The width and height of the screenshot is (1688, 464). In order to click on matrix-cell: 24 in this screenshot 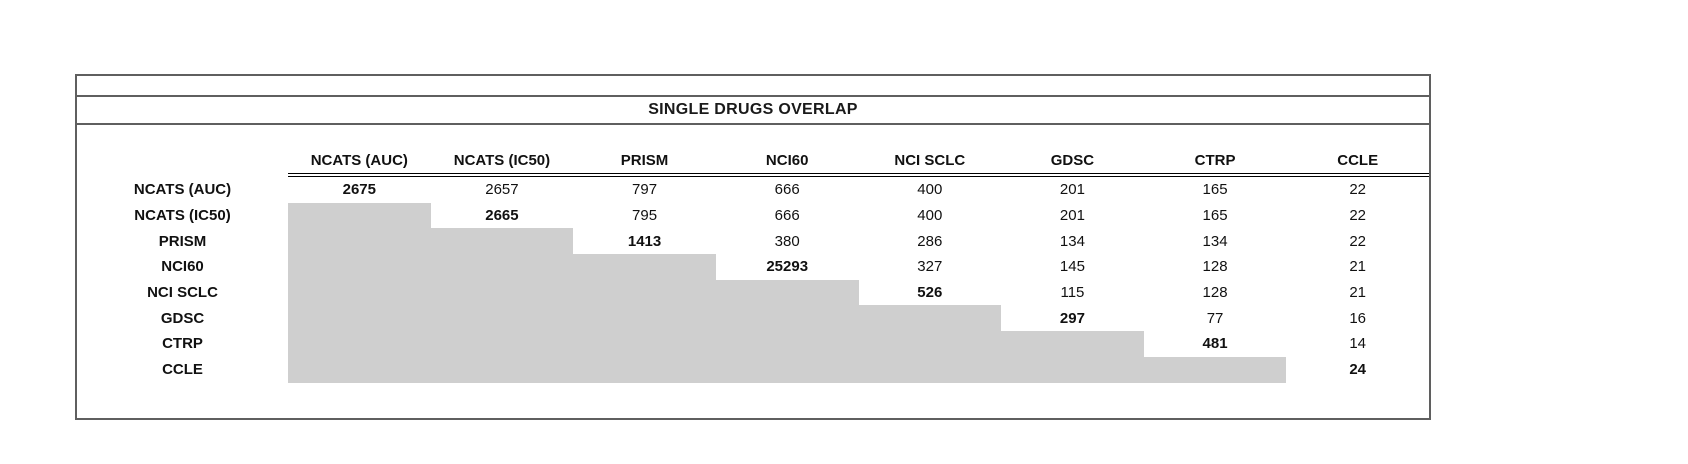, I will do `click(1358, 370)`.